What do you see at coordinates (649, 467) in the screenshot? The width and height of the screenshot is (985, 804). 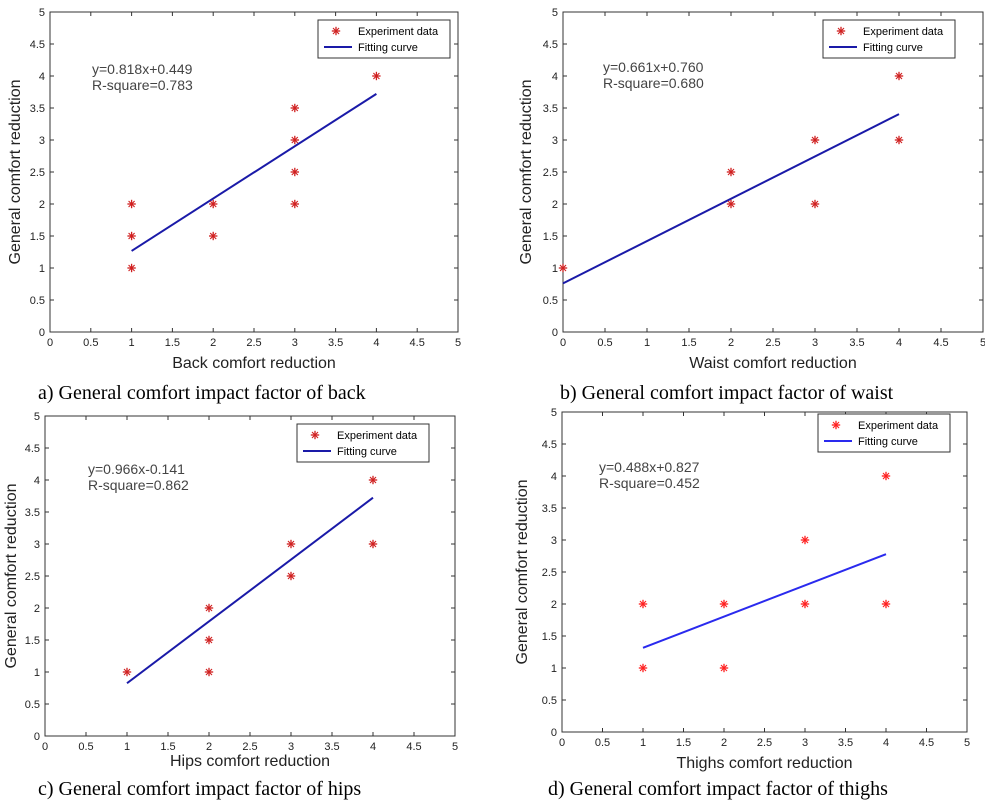 I see `fit-equation: y=0.488x+0.827` at bounding box center [649, 467].